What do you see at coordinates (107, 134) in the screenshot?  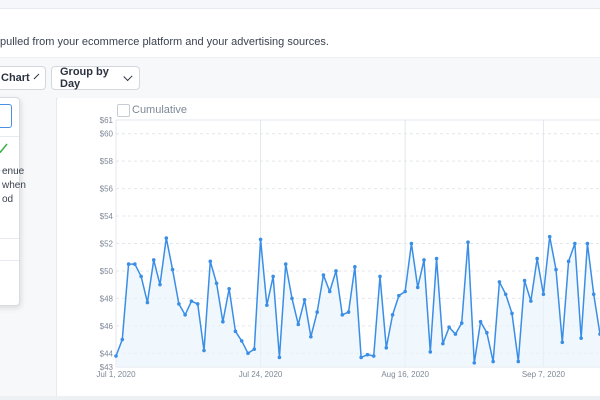 I see `y-tick-label: $60` at bounding box center [107, 134].